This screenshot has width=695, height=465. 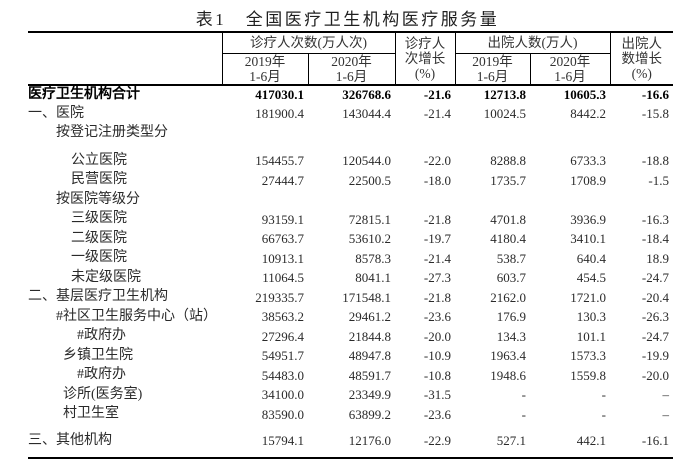 What do you see at coordinates (369, 180) in the screenshot?
I see `row-value: 22500.5` at bounding box center [369, 180].